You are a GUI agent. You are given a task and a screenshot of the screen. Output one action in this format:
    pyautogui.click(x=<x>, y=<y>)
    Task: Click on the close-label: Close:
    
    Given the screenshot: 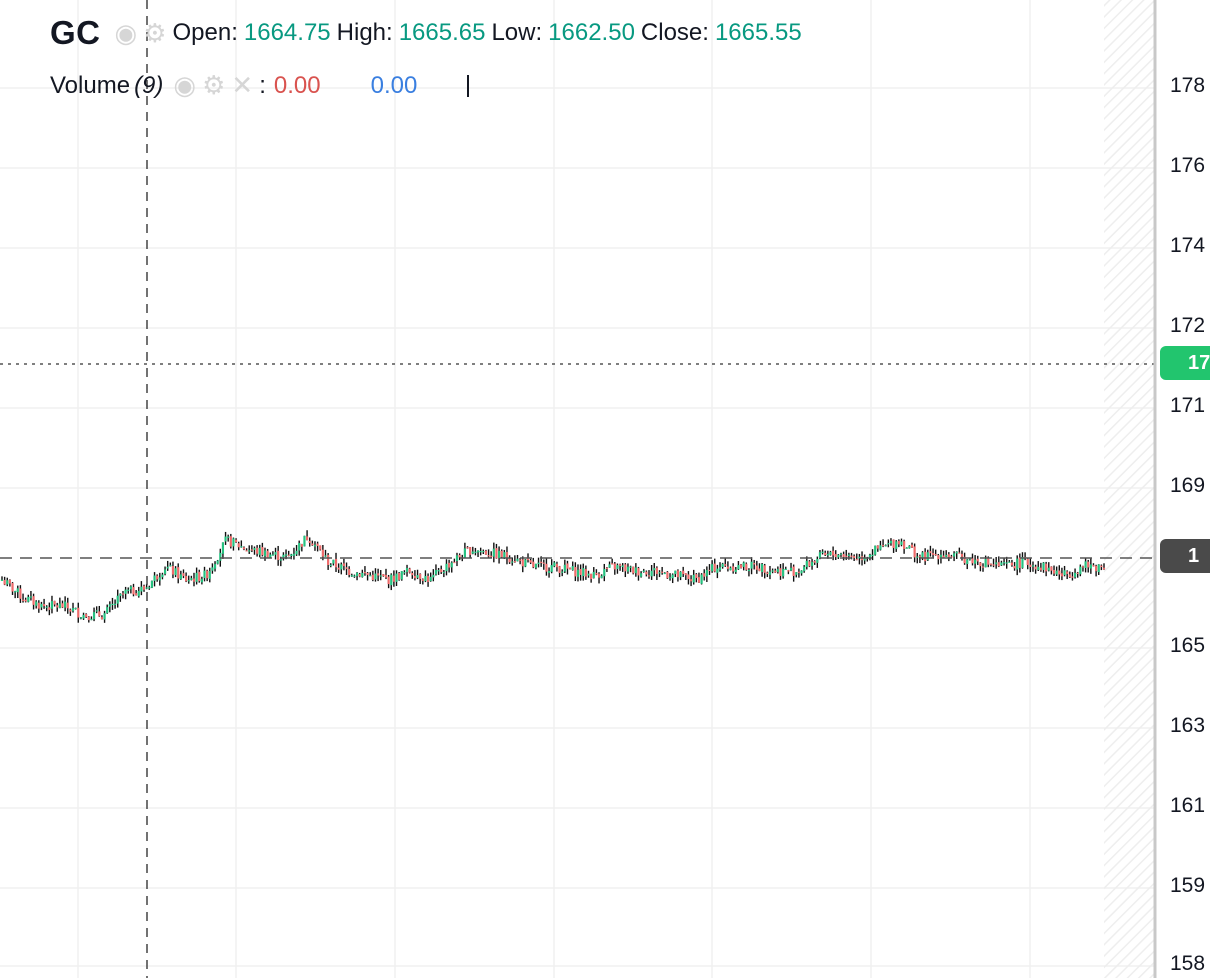 What is the action you would take?
    pyautogui.click(x=674, y=32)
    